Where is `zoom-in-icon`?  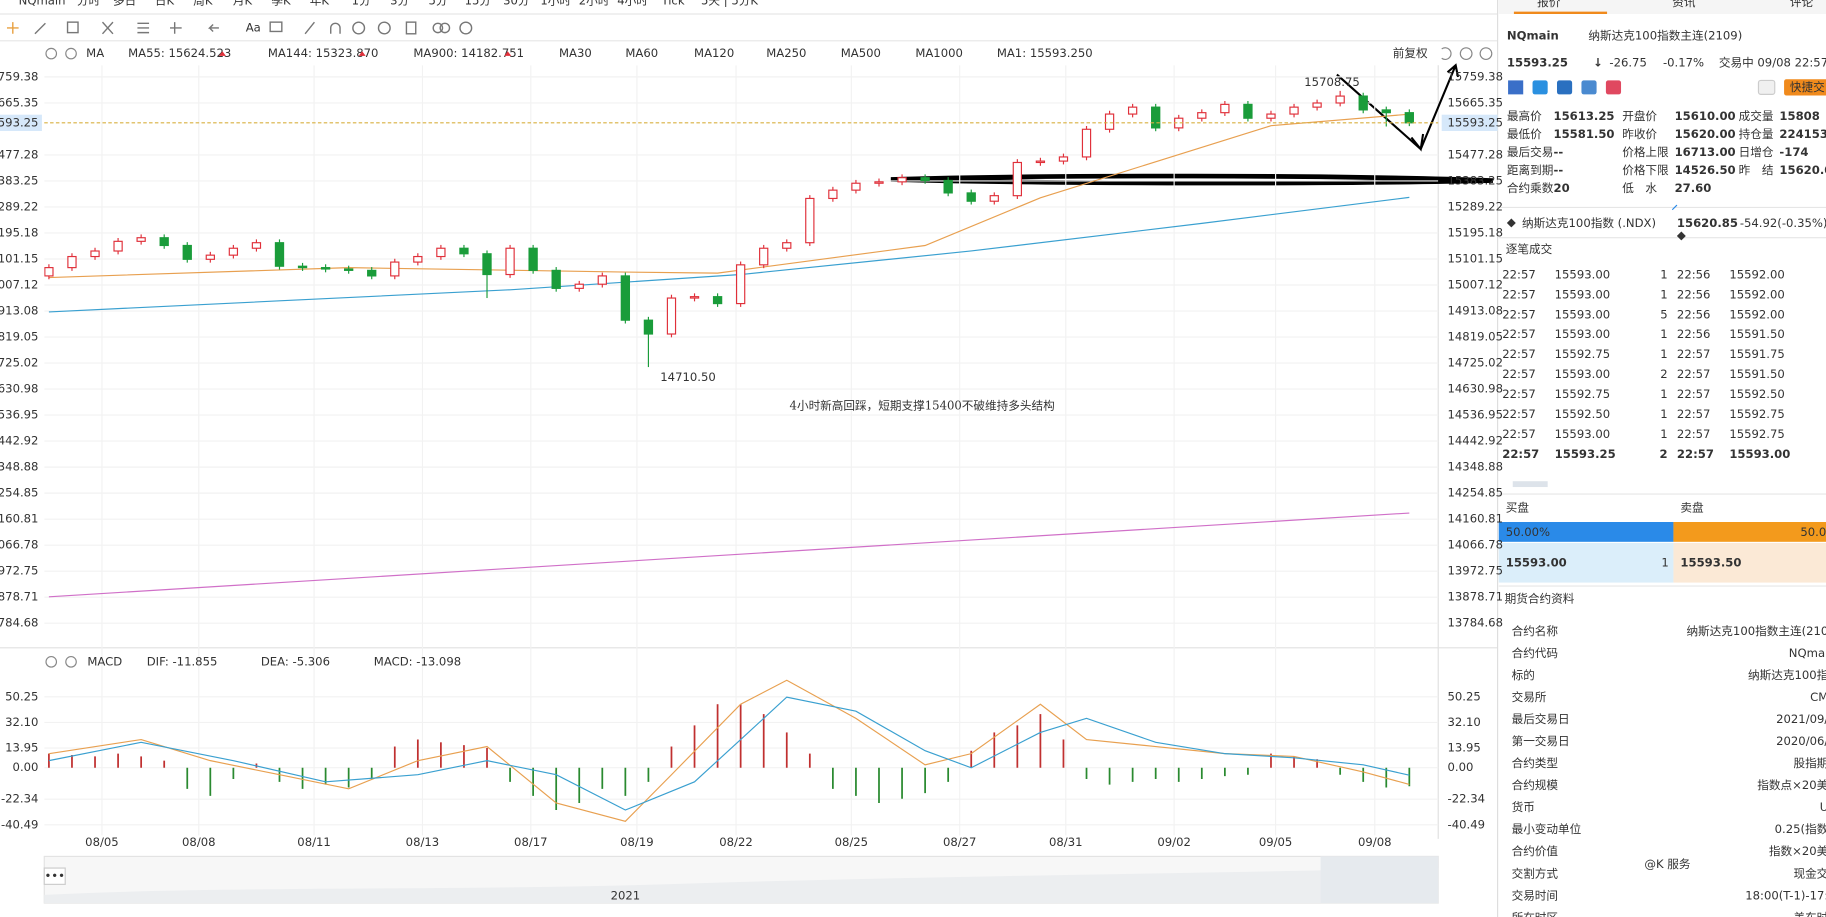
zoom-in-icon is located at coordinates (1486, 54).